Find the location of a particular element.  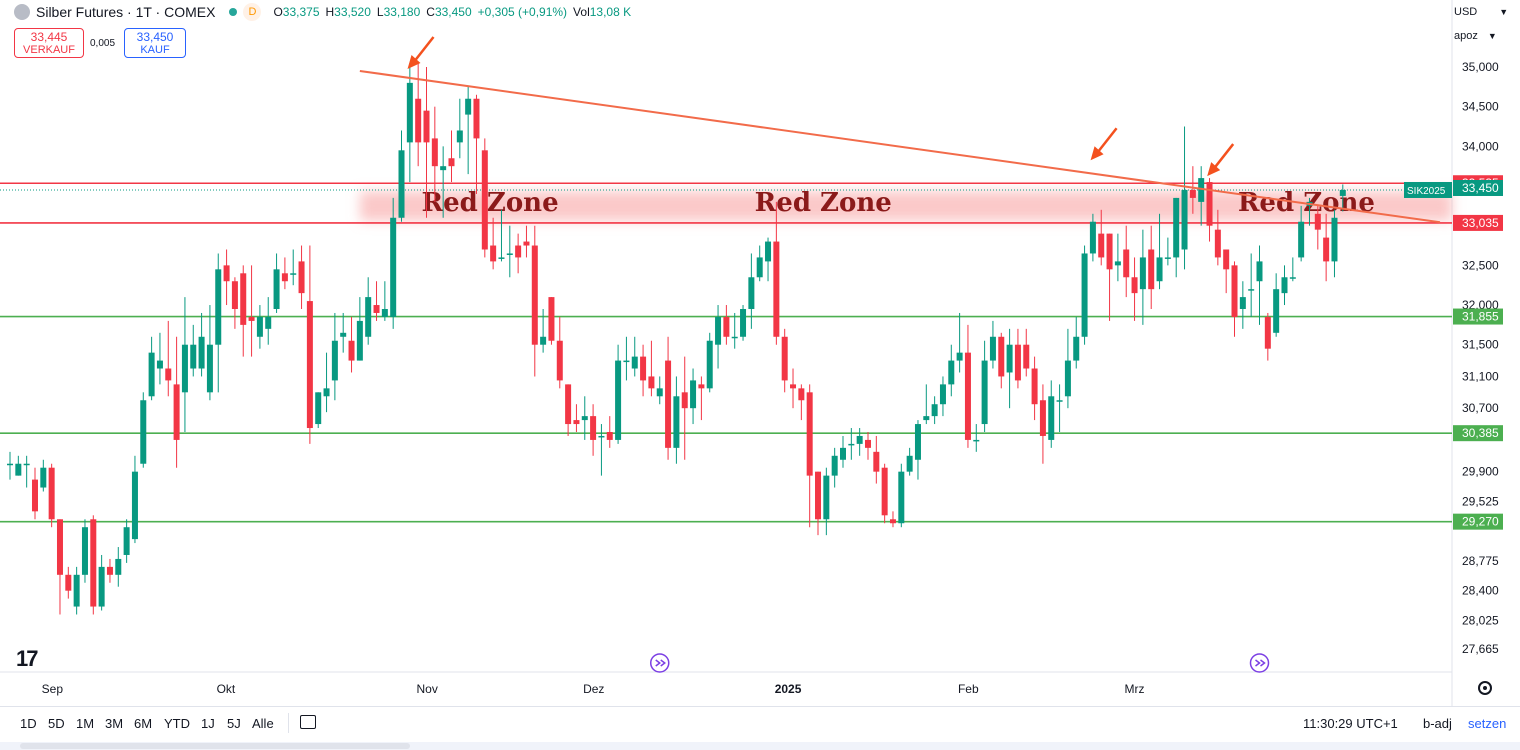

adjustment-toggle: b-adj is located at coordinates (1437, 723).